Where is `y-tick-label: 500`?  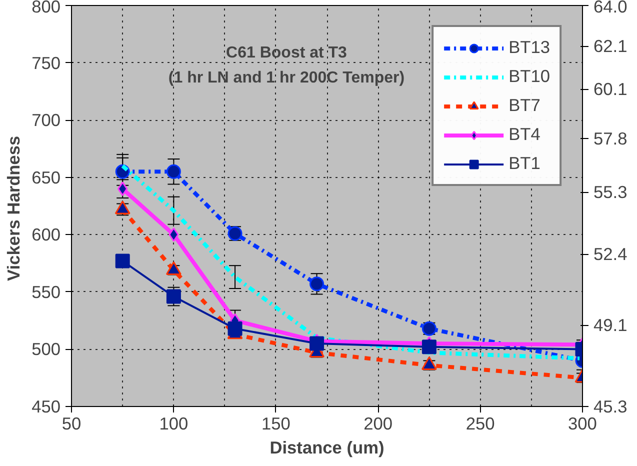
y-tick-label: 500 is located at coordinates (46, 349).